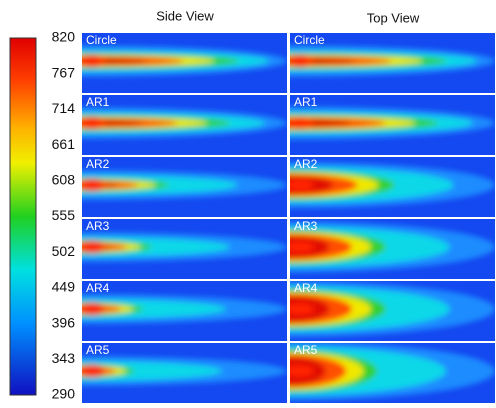 This screenshot has width=496, height=408. I want to click on colorbar-tick-label: 290, so click(64, 394).